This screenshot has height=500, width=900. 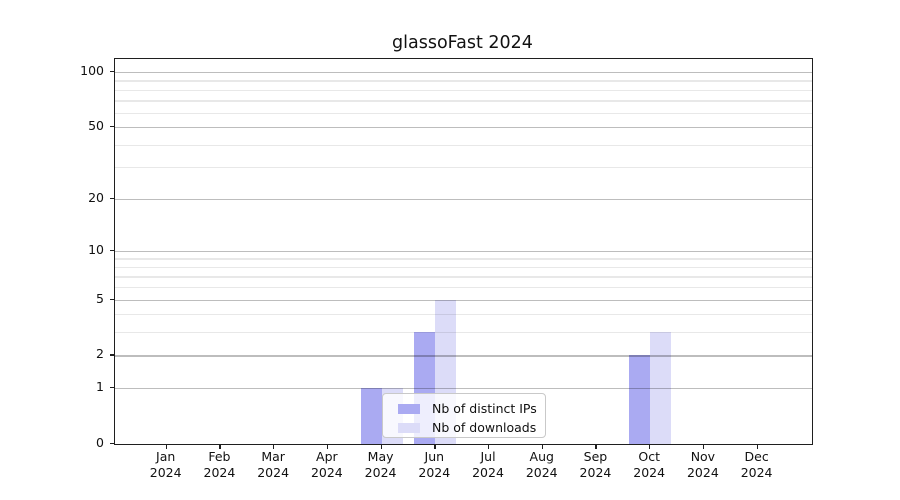 What do you see at coordinates (100, 354) in the screenshot?
I see `y-axis-tick-label: 2` at bounding box center [100, 354].